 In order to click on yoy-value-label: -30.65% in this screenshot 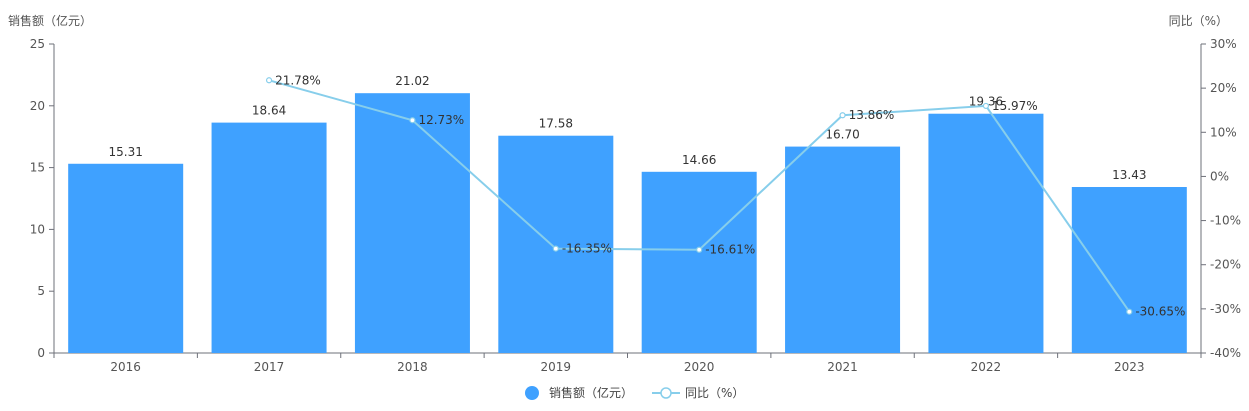, I will do `click(1160, 312)`.